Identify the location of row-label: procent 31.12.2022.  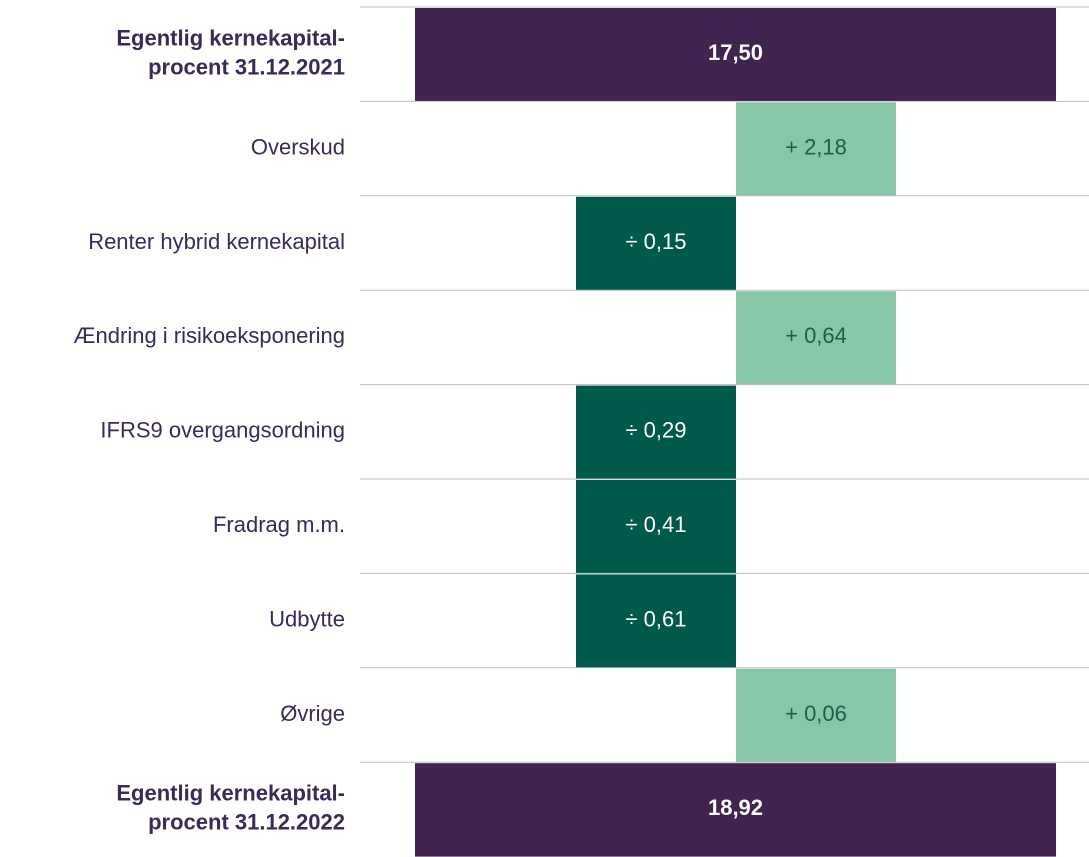
(246, 822).